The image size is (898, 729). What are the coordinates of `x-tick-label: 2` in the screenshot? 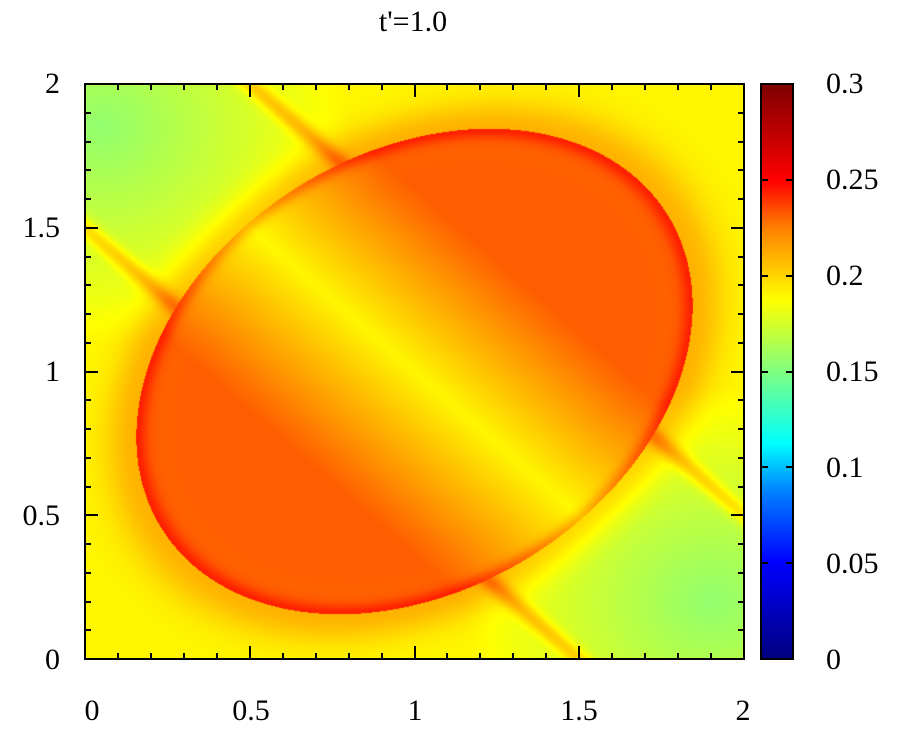 It's located at (743, 710).